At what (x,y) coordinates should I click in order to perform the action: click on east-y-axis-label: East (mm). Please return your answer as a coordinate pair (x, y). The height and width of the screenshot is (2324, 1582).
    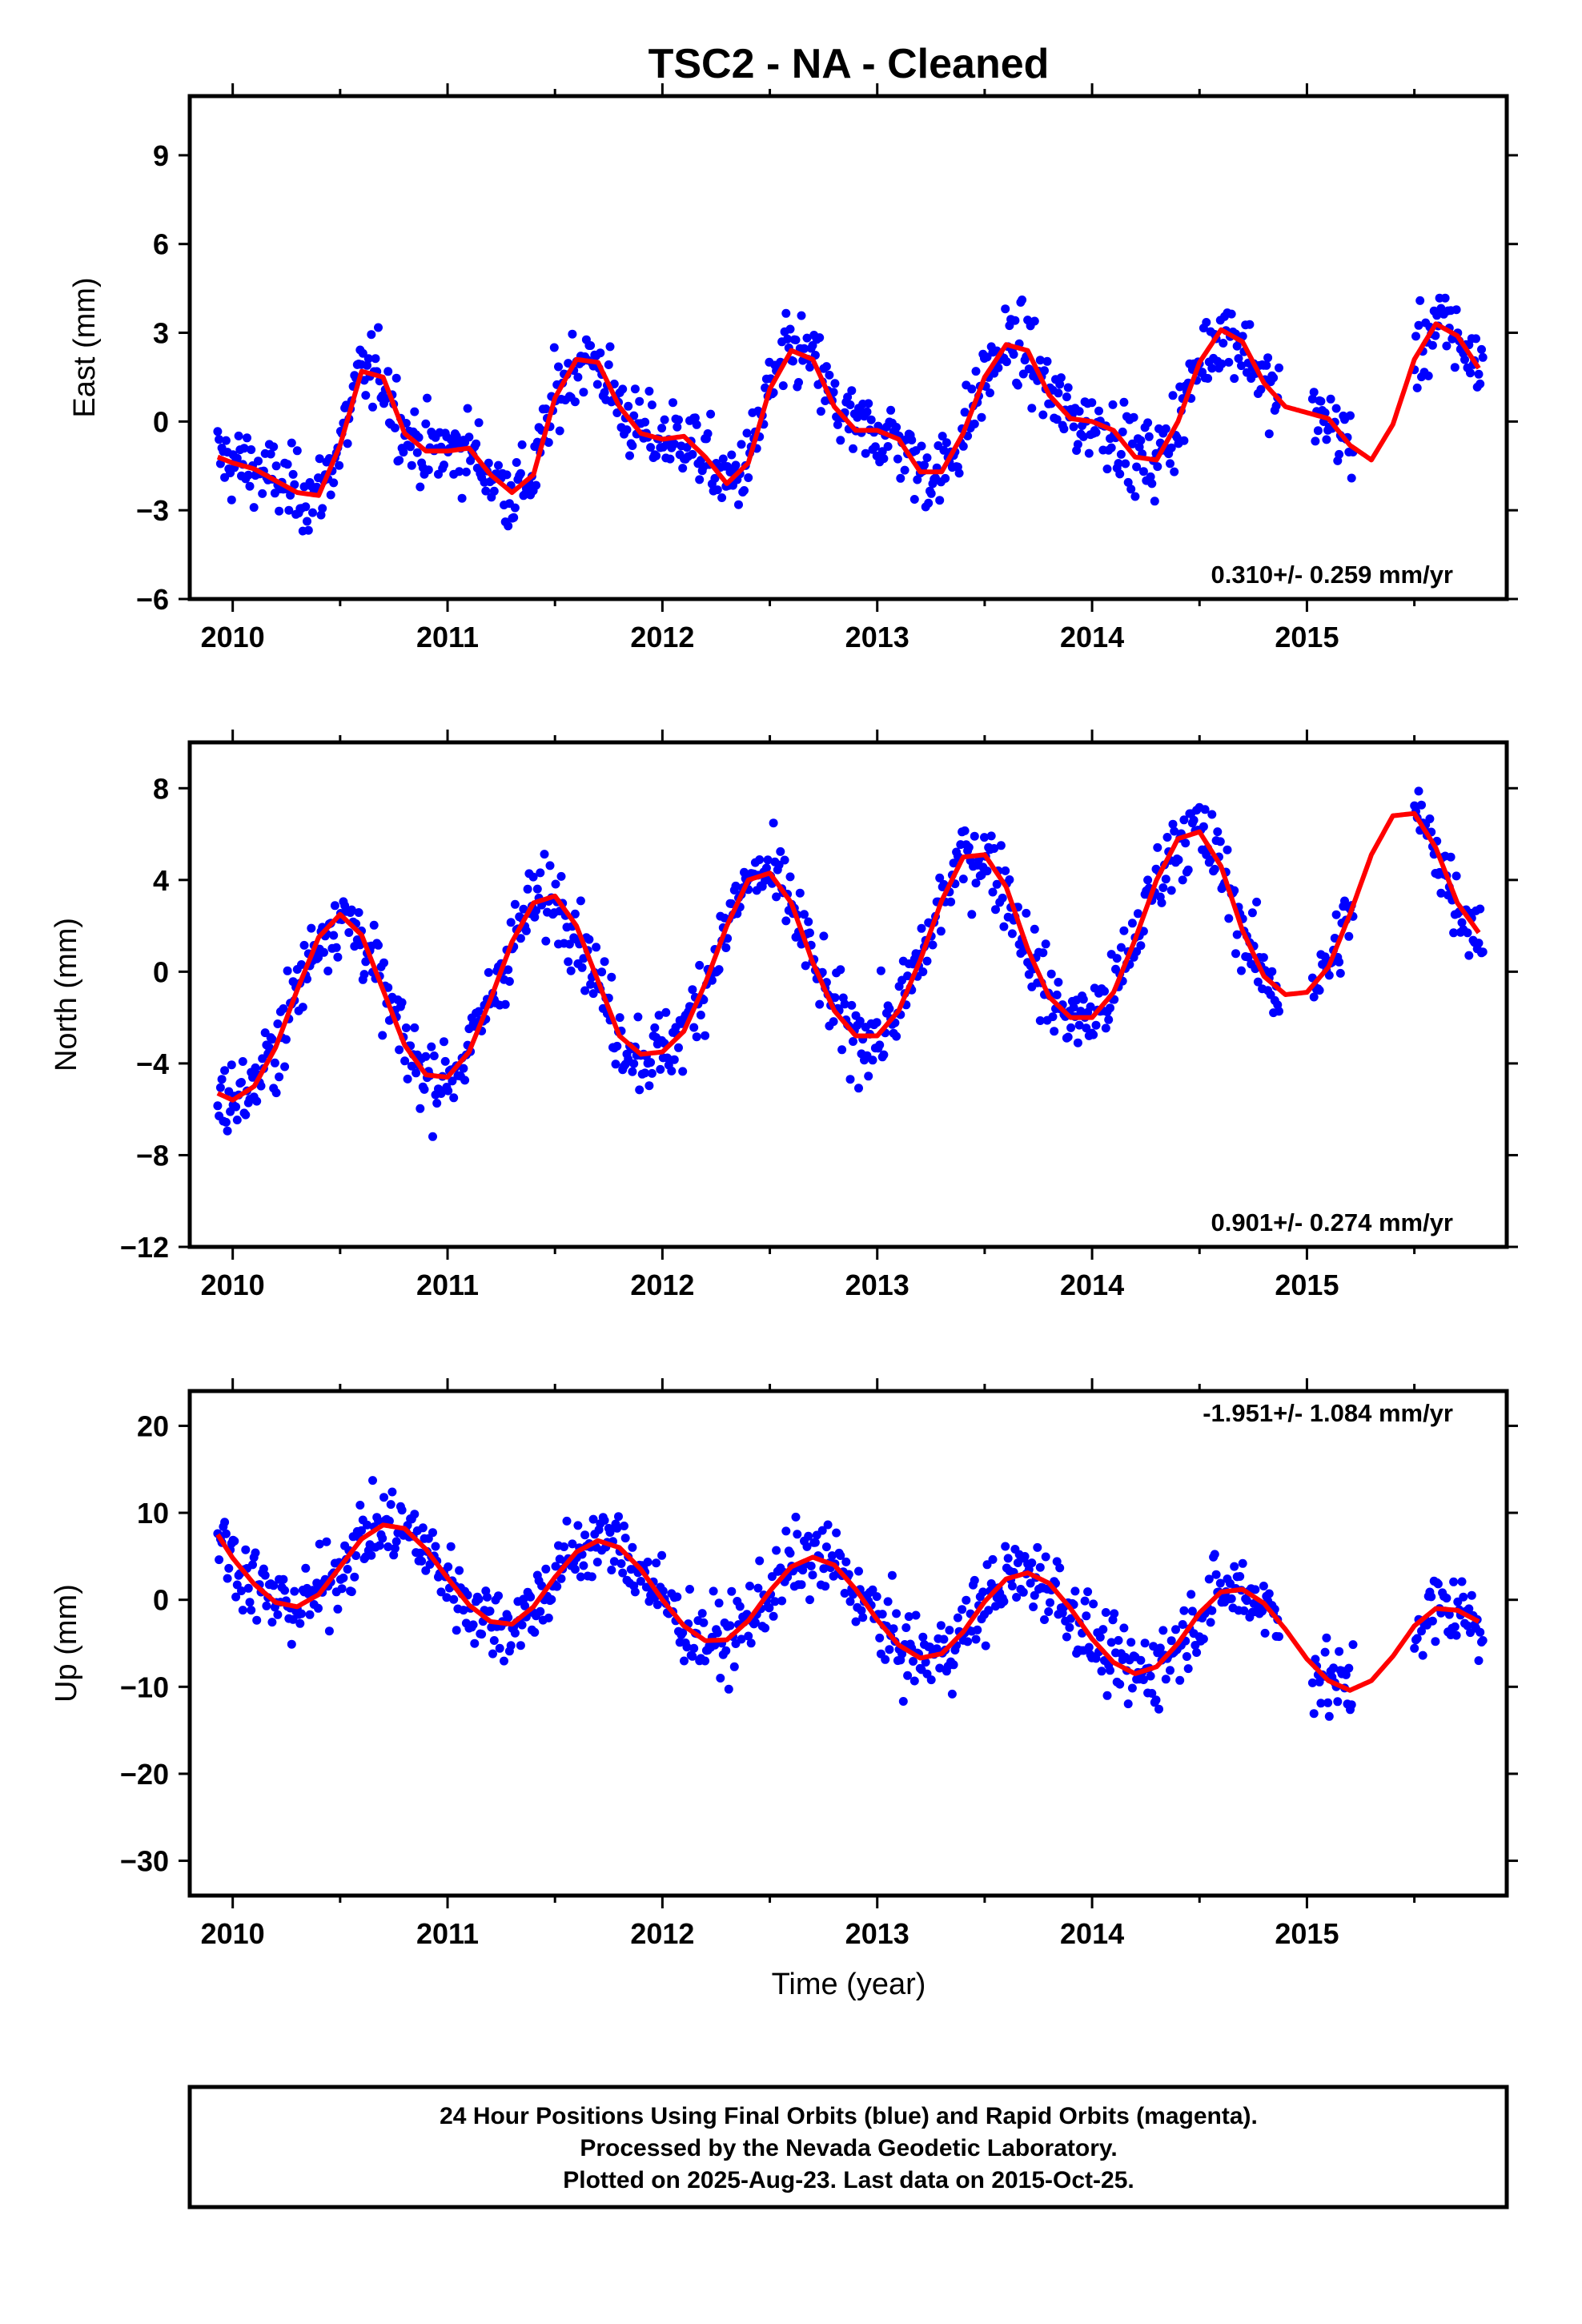
    Looking at the image, I should click on (85, 347).